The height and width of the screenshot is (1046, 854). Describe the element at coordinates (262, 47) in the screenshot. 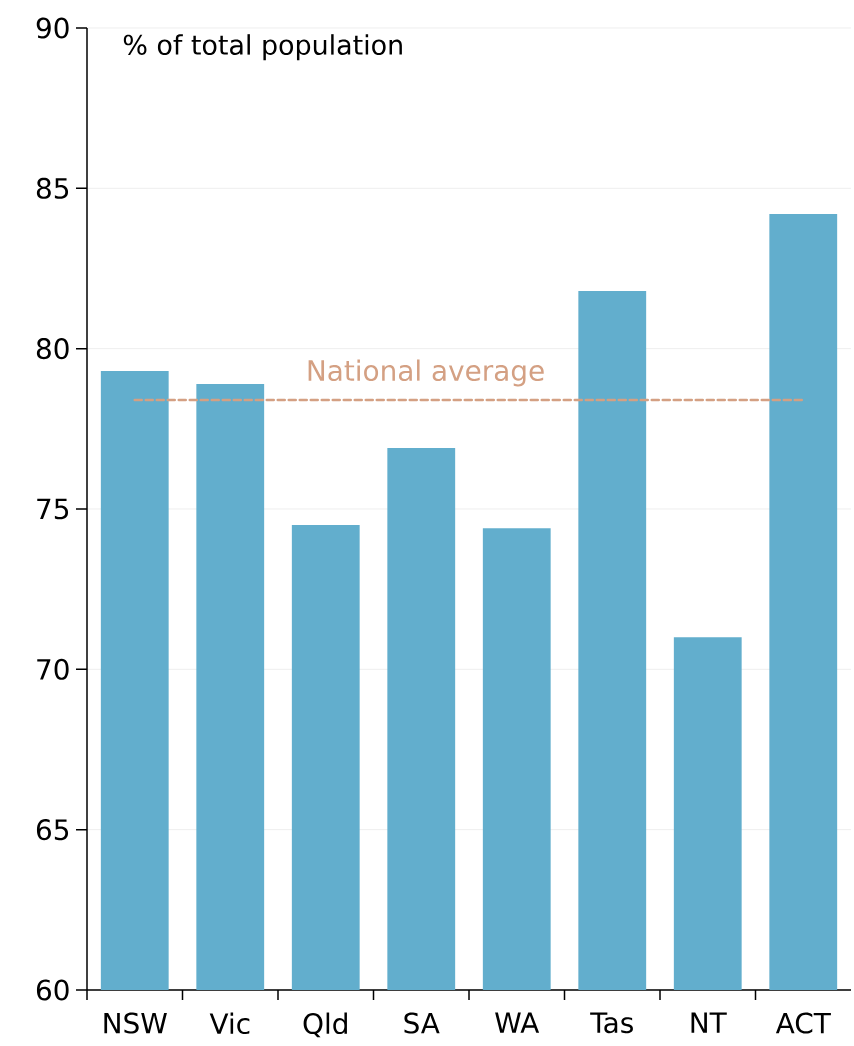

I see `y-axis-title: % of total population` at that location.